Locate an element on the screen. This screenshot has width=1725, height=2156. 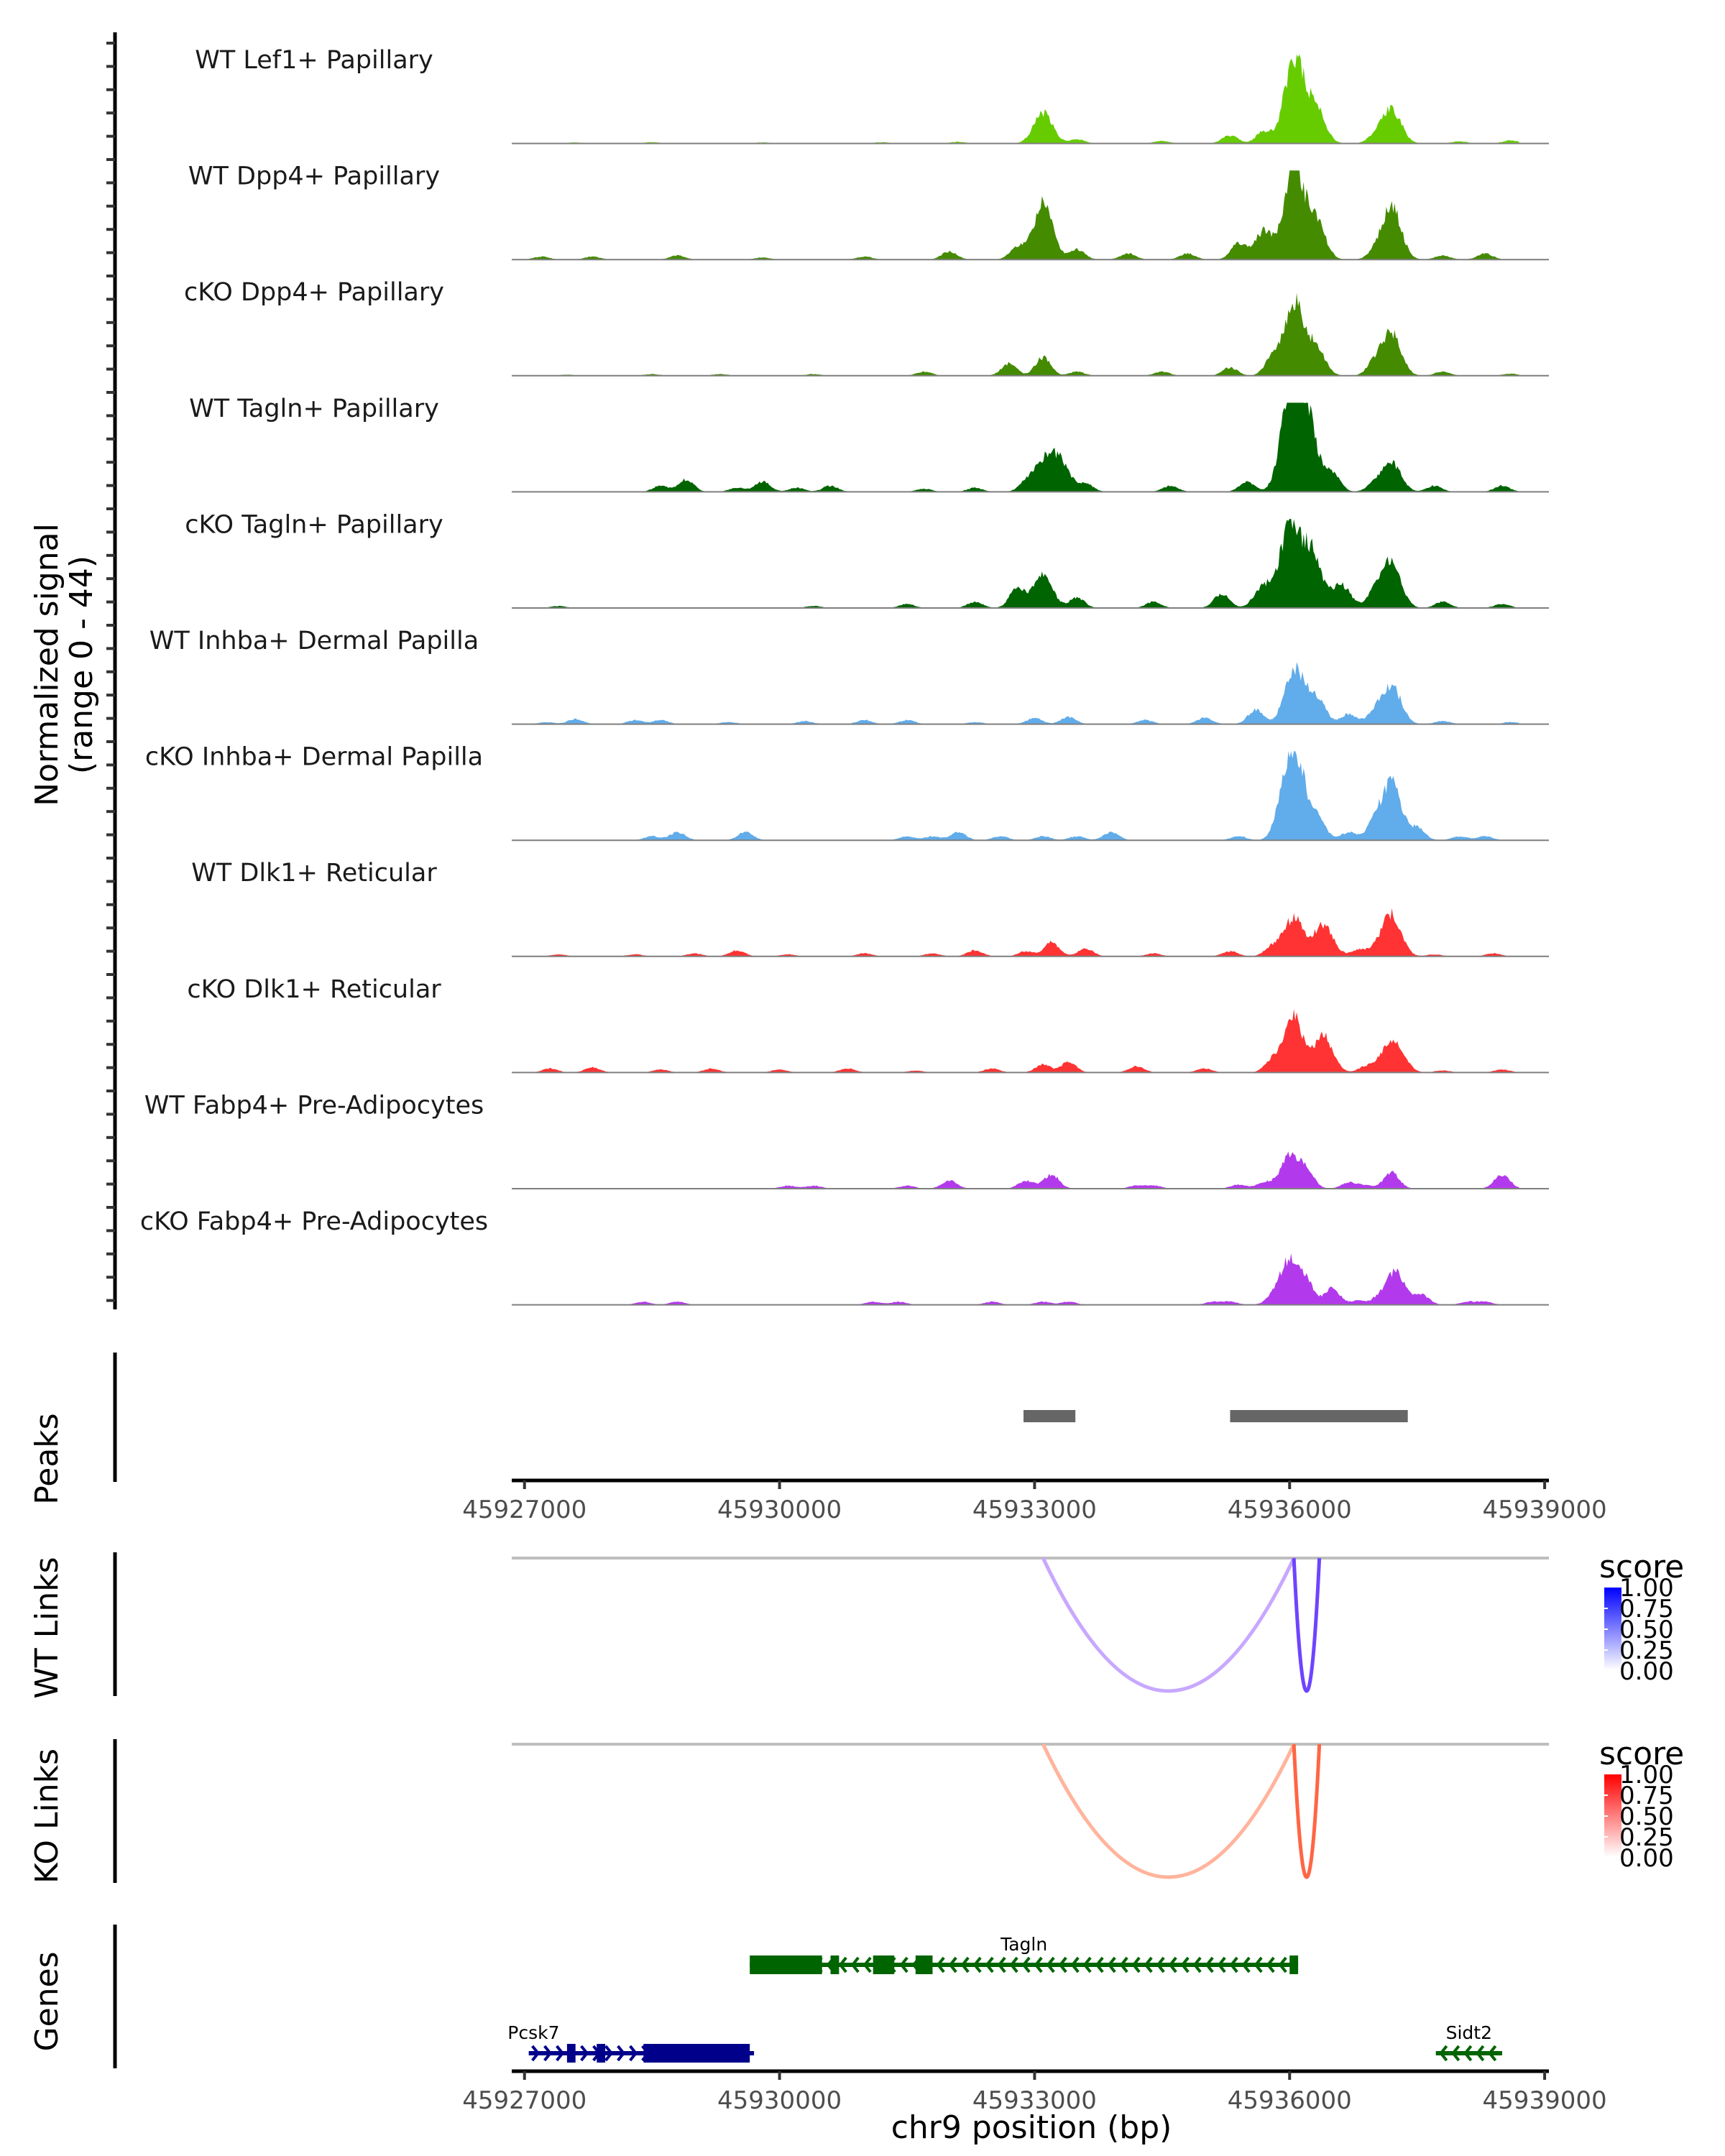
coverage-track: WT Lef1+ Papillary is located at coordinates (872, 95).